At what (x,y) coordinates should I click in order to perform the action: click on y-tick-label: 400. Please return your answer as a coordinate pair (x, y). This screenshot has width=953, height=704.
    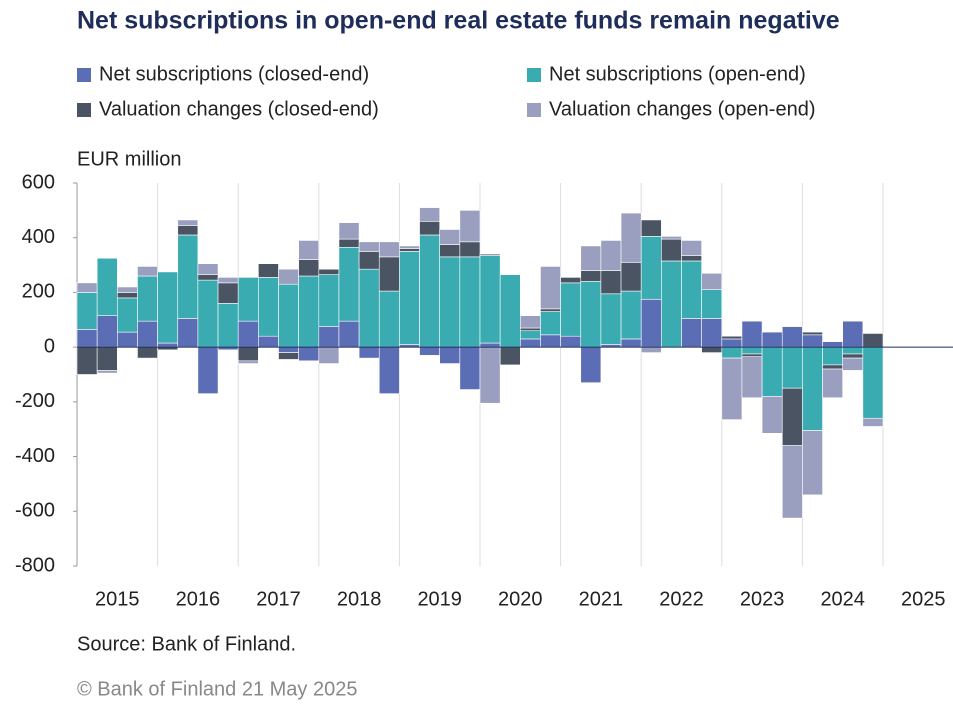
    Looking at the image, I should click on (38, 237).